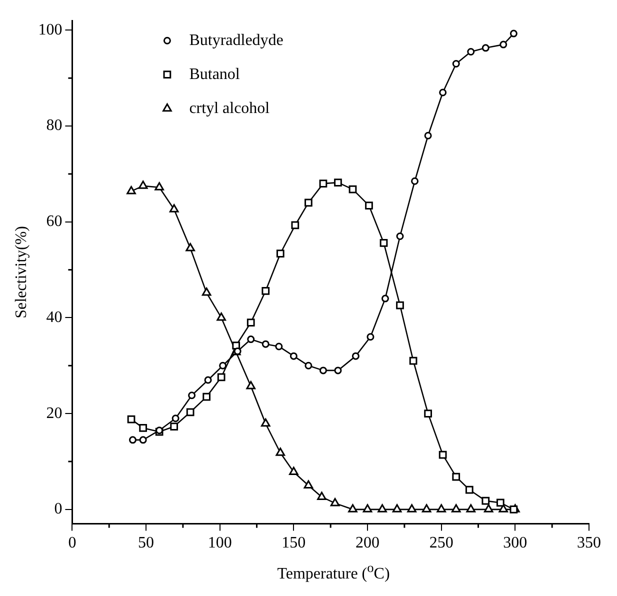 The image size is (617, 596). I want to click on x-tick-label: 200, so click(368, 543).